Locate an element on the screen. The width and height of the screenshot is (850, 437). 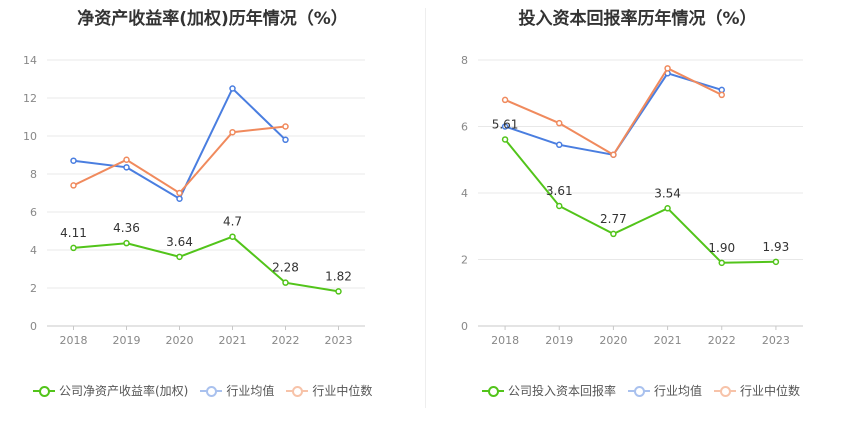
data-label: 5.61 is located at coordinates (505, 124).